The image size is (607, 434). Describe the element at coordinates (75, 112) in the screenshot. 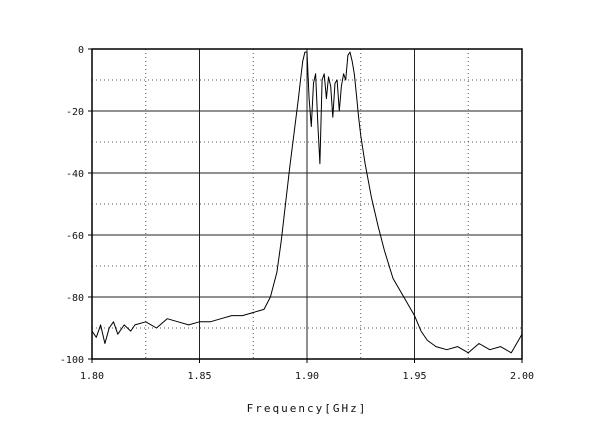

I see `y-tick-label: -20` at that location.